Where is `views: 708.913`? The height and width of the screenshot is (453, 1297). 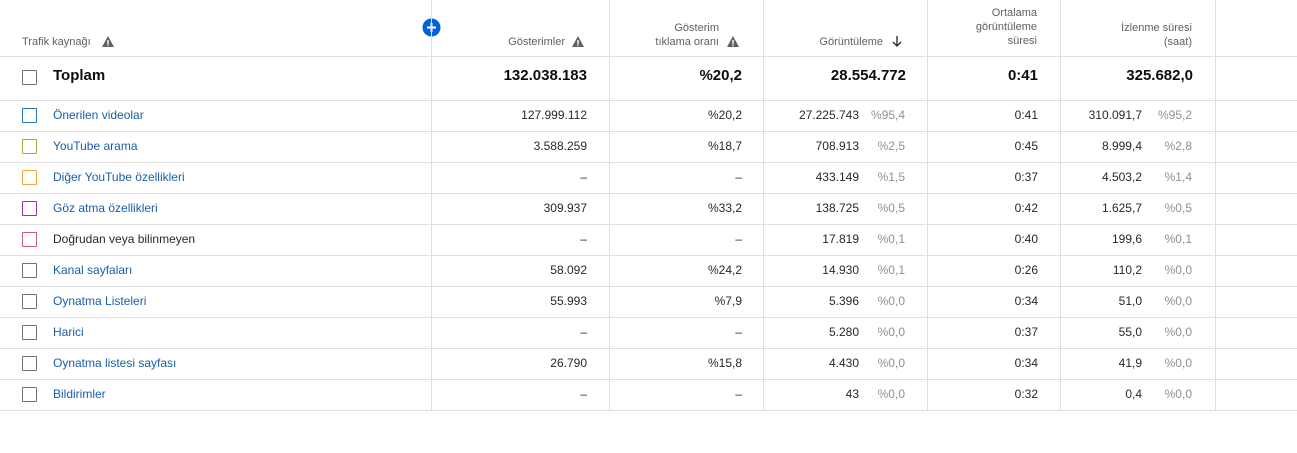
views: 708.913 is located at coordinates (837, 146).